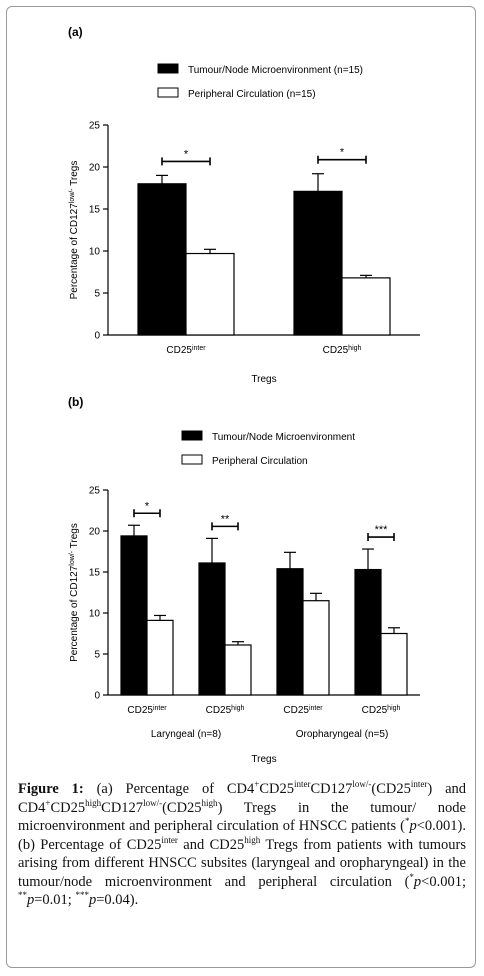  I want to click on legend-label: Tumour/Node Microenvironment (n=15), so click(275, 70).